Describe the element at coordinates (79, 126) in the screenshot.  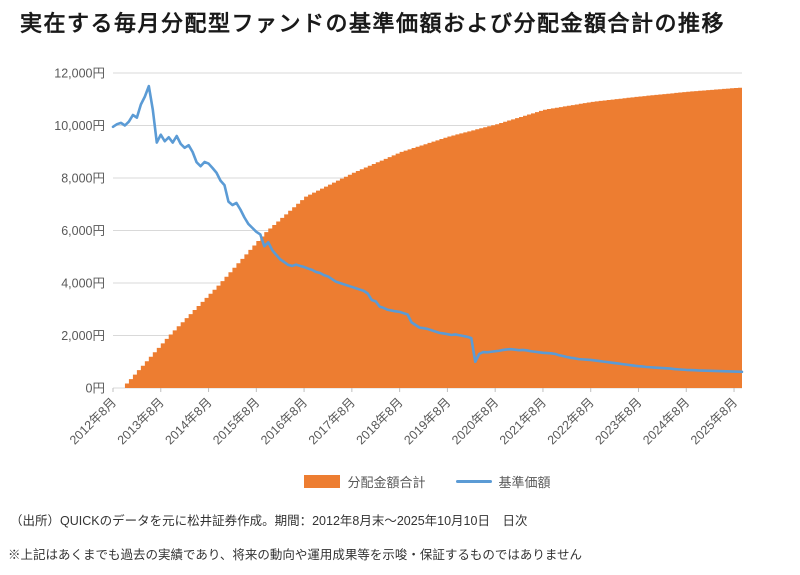
I see `y-tick-label: 10,000円` at that location.